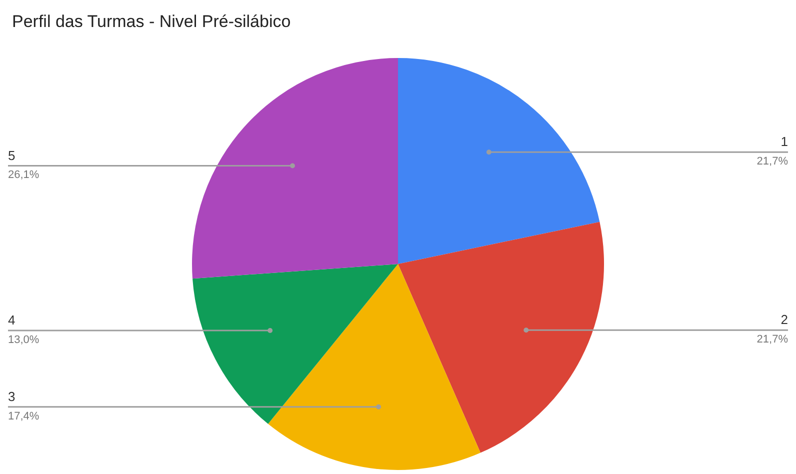  Describe the element at coordinates (784, 142) in the screenshot. I see `slice-label: 1` at that location.